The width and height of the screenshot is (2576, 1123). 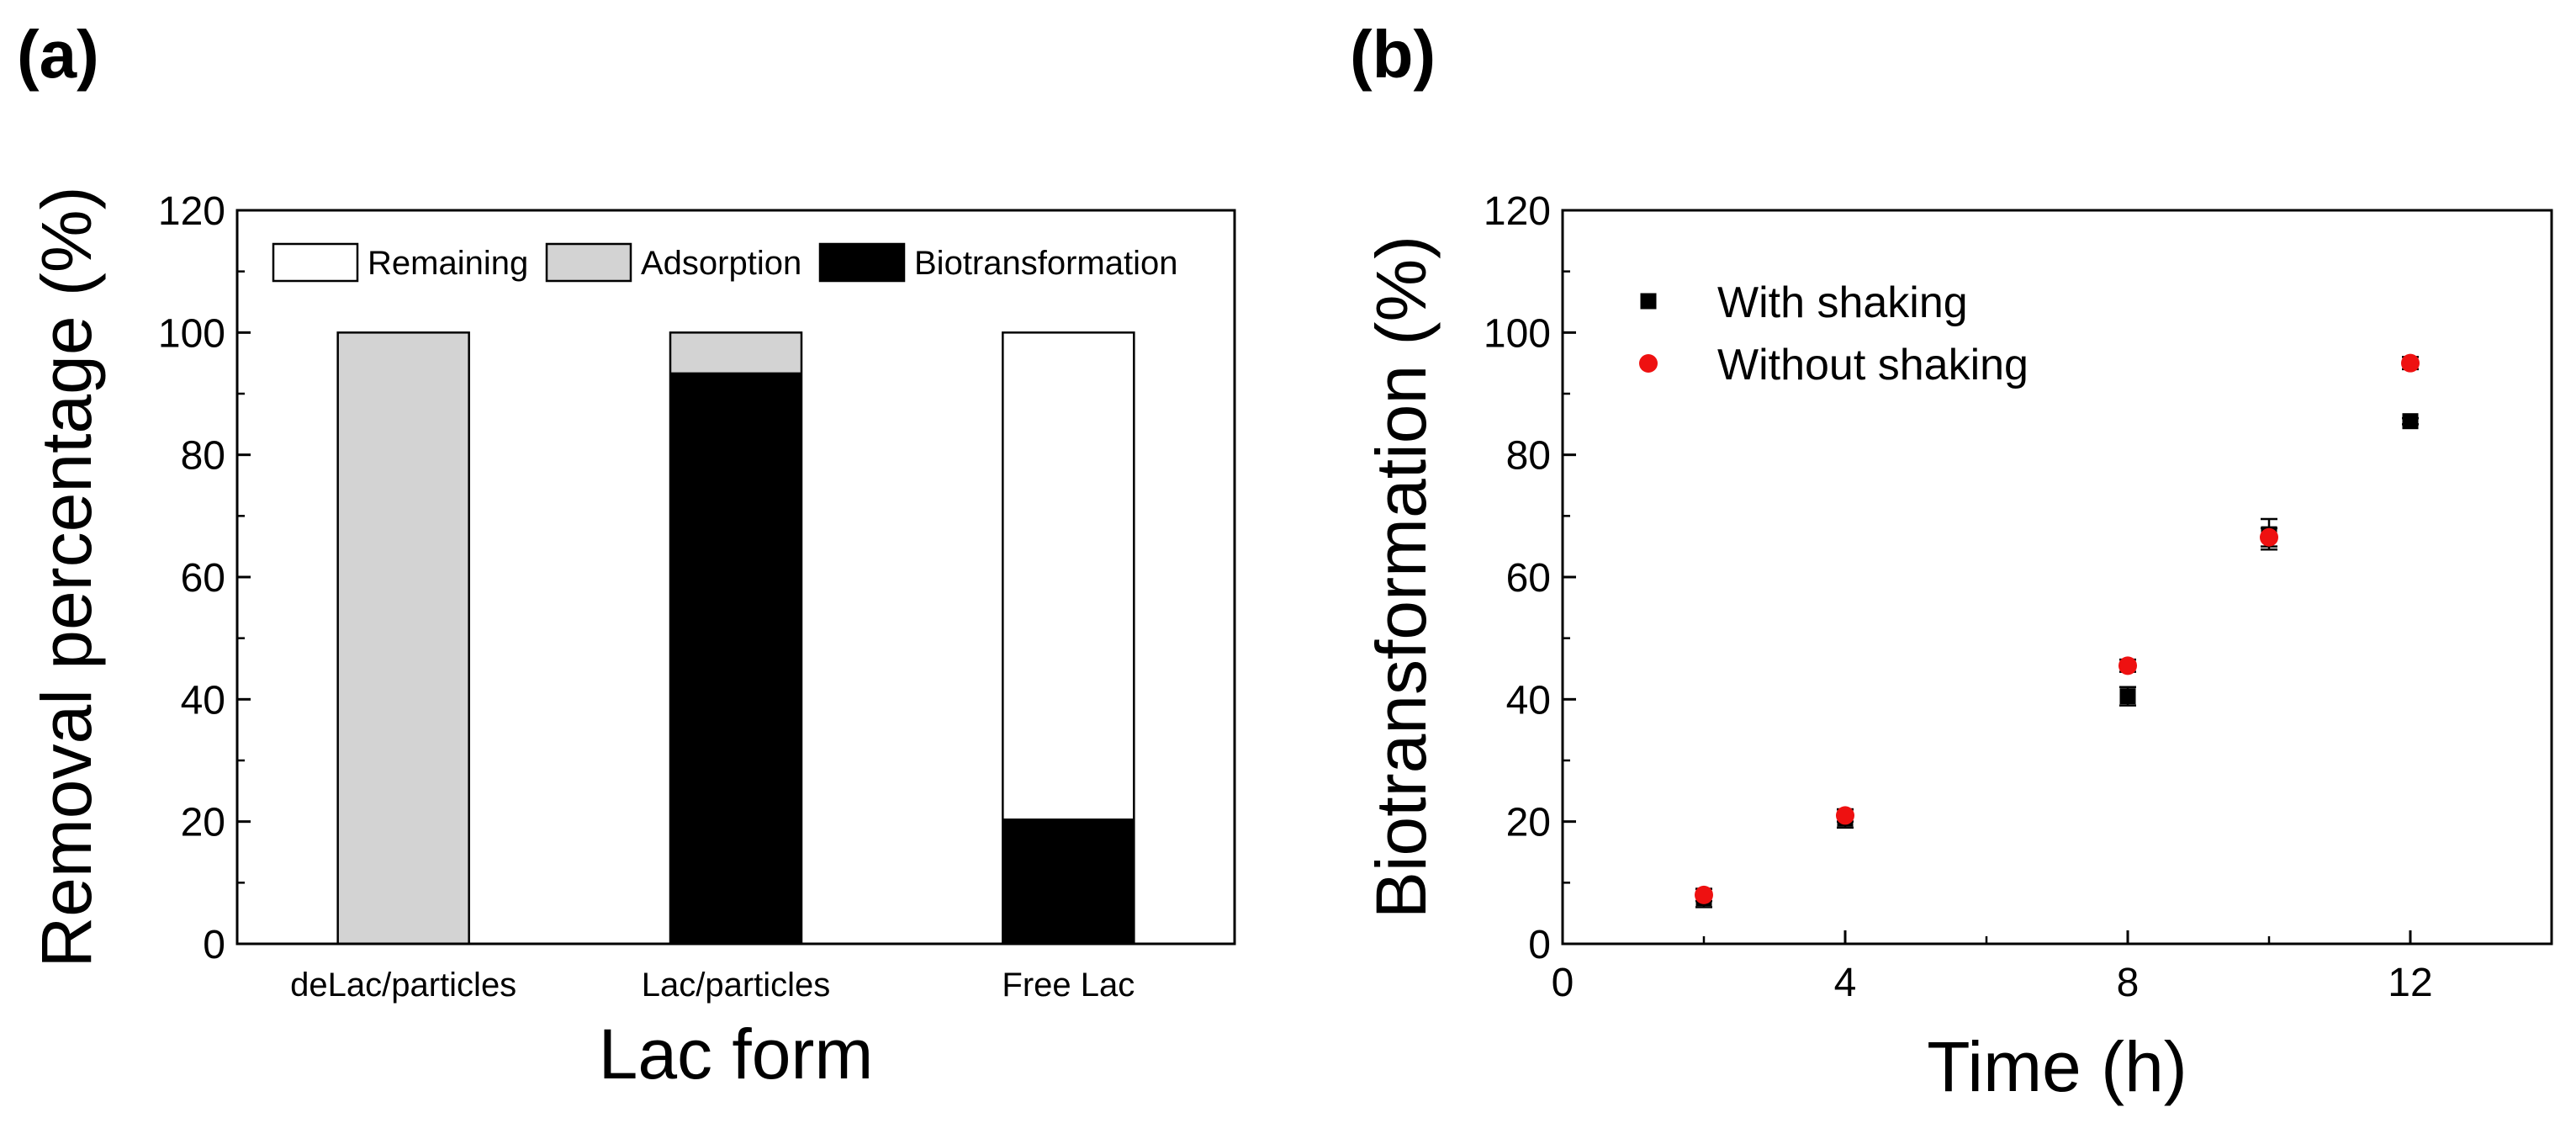 What do you see at coordinates (1563, 983) in the screenshot?
I see `x-tick-label-0: 0` at bounding box center [1563, 983].